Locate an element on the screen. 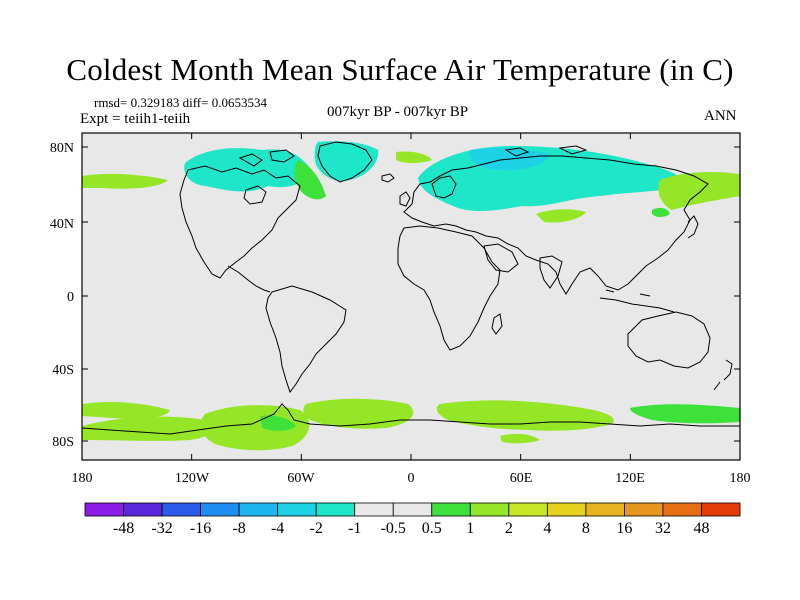  x-tick-label-120e: 120E is located at coordinates (630, 478).